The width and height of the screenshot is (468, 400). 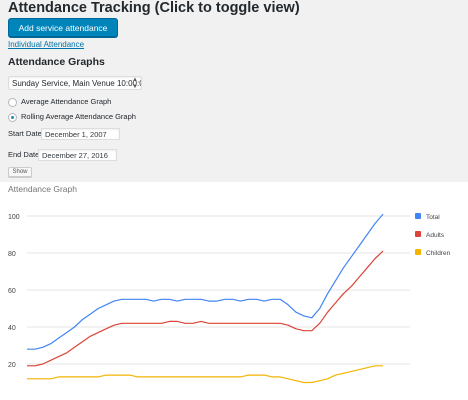 What do you see at coordinates (46, 44) in the screenshot?
I see `individual-attendance-link: Individual Attendance` at bounding box center [46, 44].